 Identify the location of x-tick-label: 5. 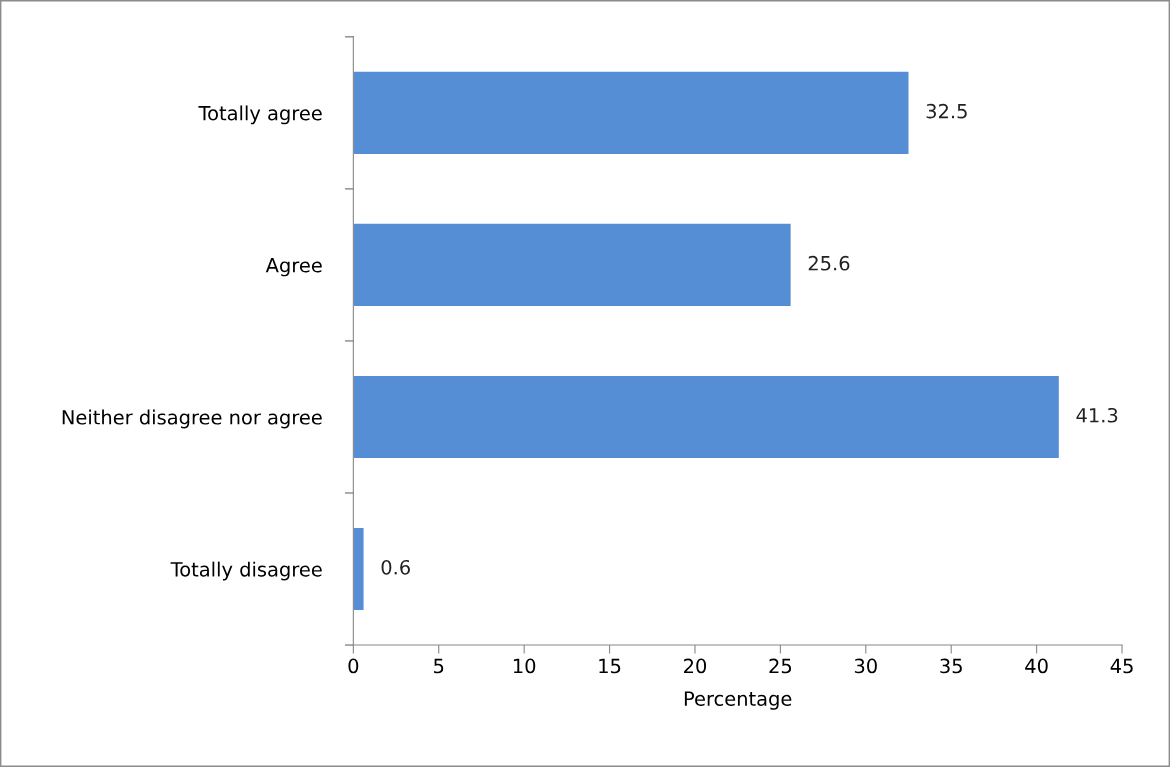
(439, 666).